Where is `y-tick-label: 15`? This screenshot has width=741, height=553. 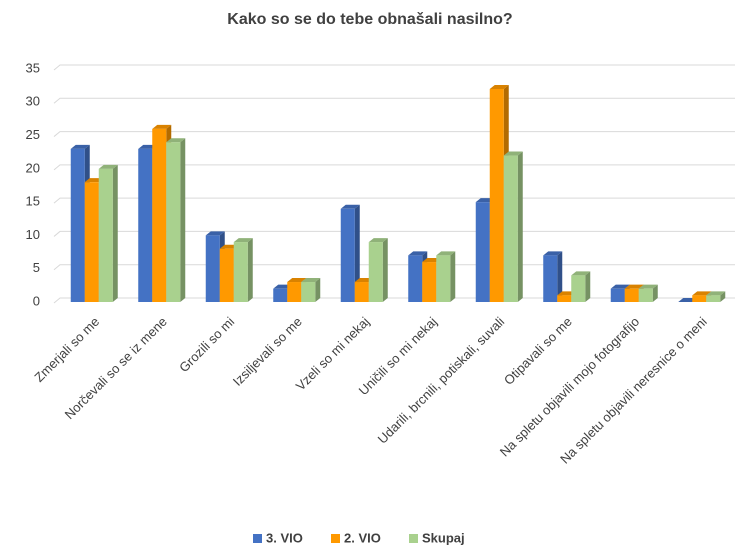 y-tick-label: 15 is located at coordinates (33, 201).